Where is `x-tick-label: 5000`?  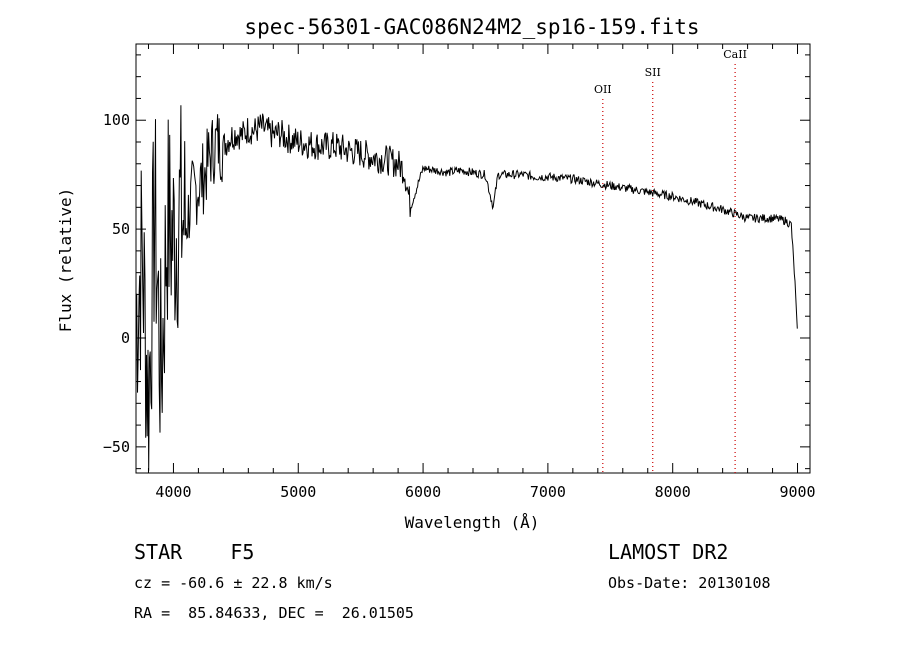 x-tick-label: 5000 is located at coordinates (298, 492).